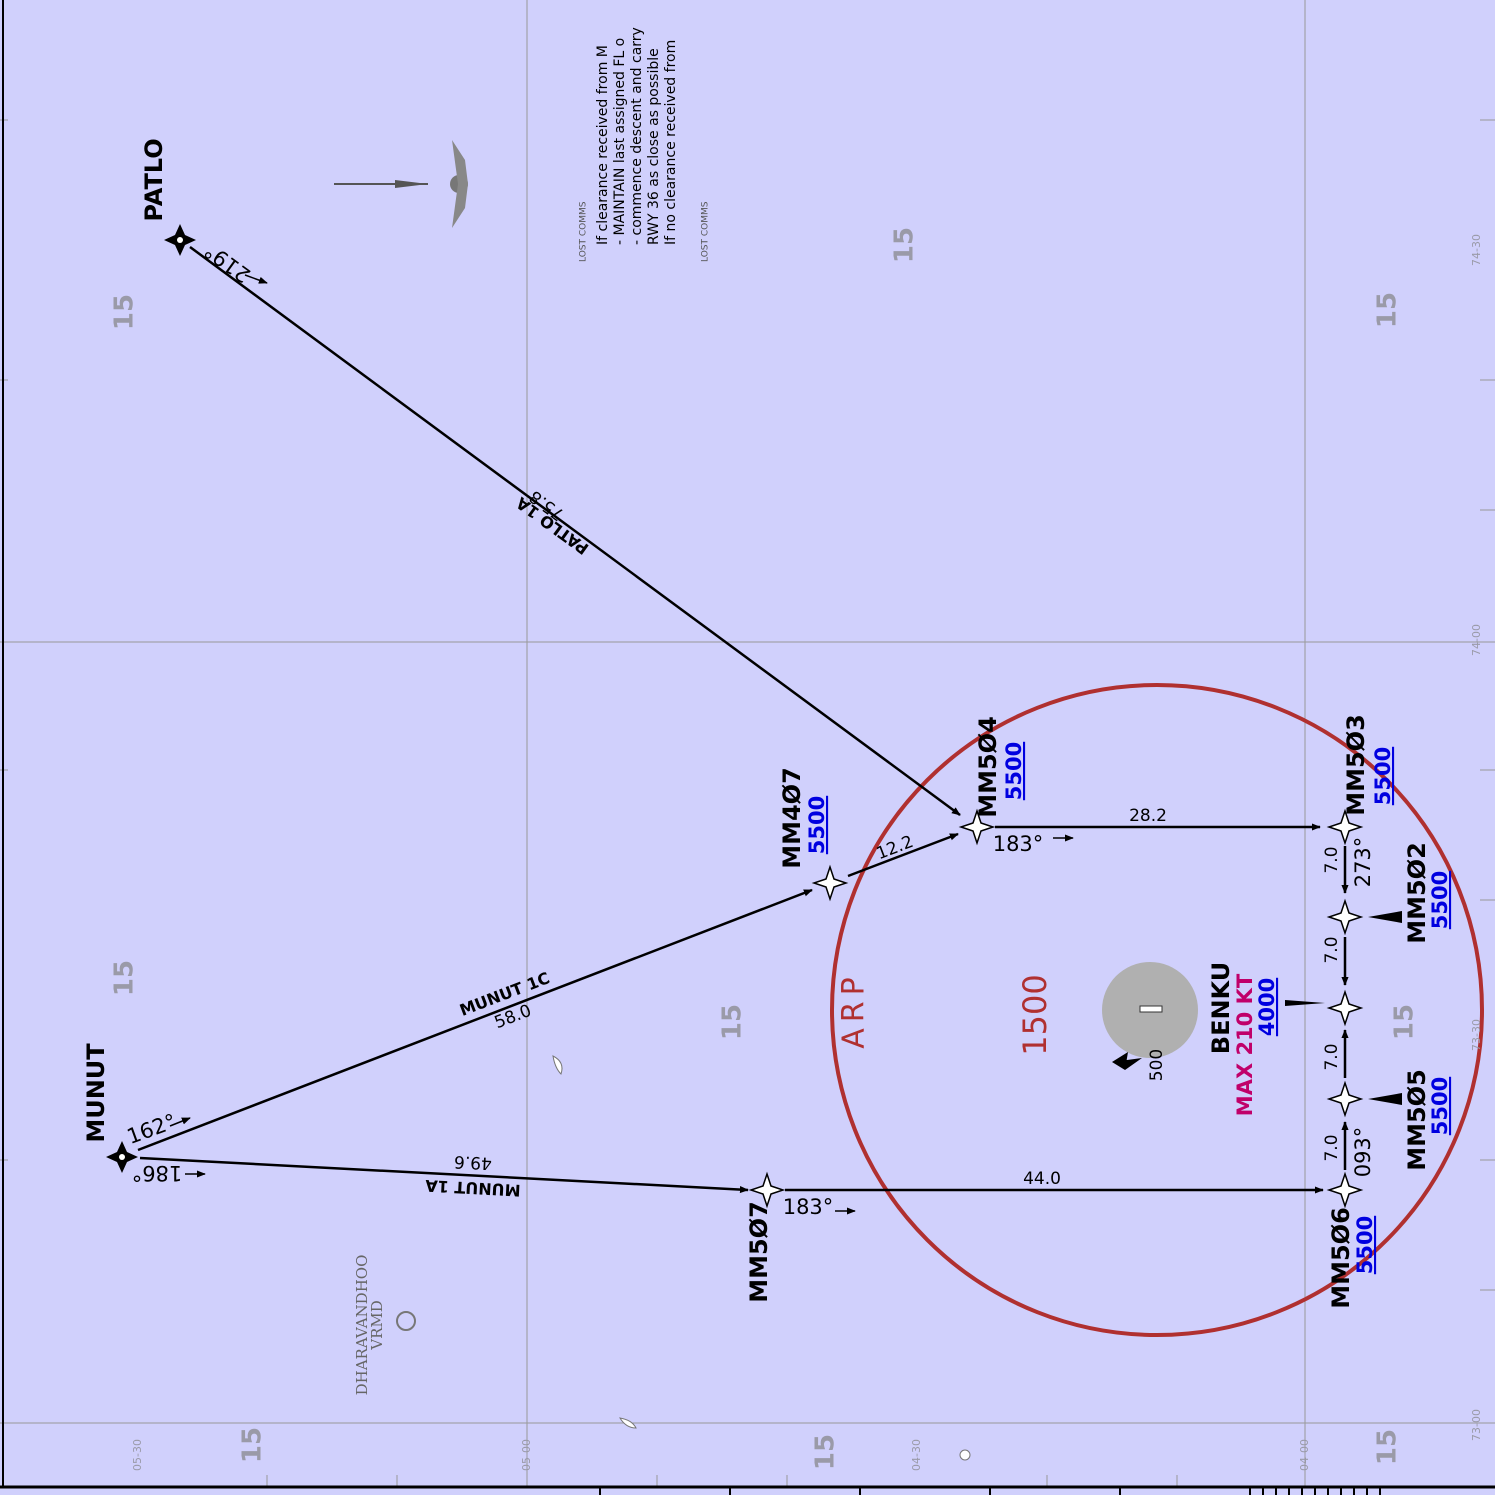  I want to click on grid-label: 05-30, so click(137, 1455).